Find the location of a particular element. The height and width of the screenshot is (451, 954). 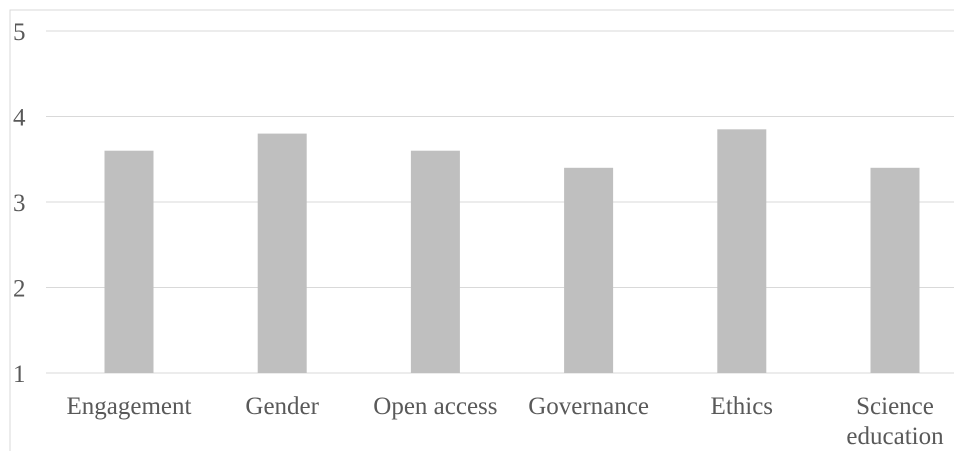

y-tick-label-2: 2 is located at coordinates (19, 289).